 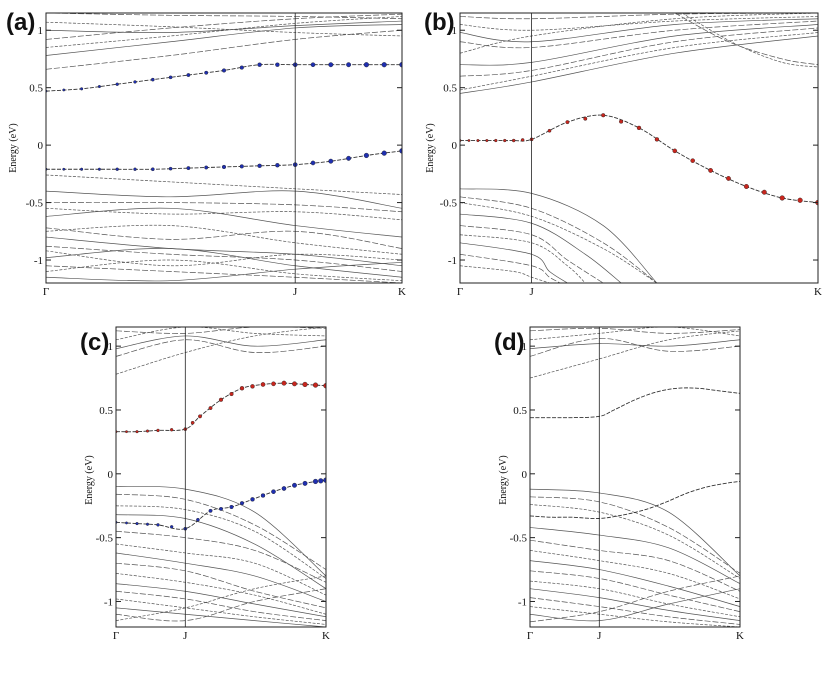 I want to click on panel-b-label: (b), so click(x=439, y=22).